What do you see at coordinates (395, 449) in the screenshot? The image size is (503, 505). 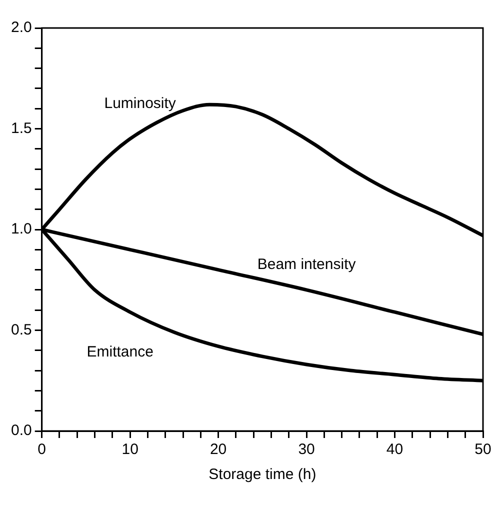 I see `x-tick-label: 40` at bounding box center [395, 449].